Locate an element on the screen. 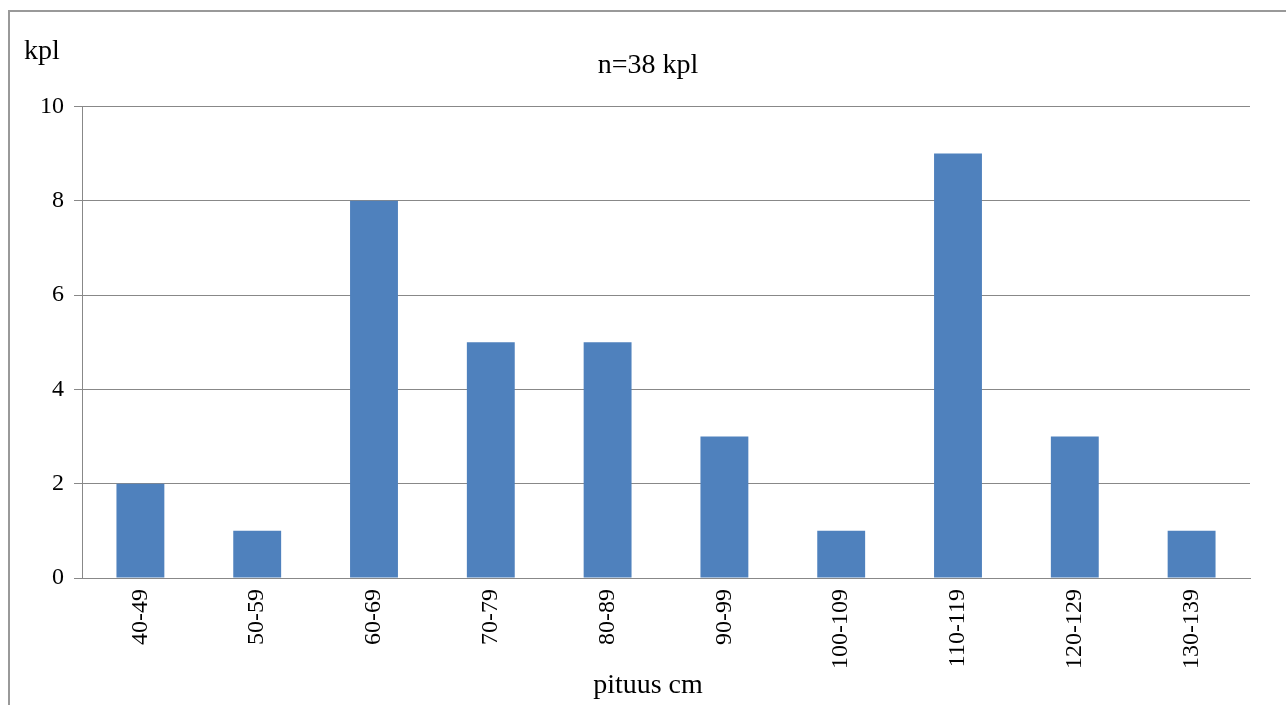 This screenshot has width=1288, height=705. x-axis-title: pituus cm is located at coordinates (648, 684).